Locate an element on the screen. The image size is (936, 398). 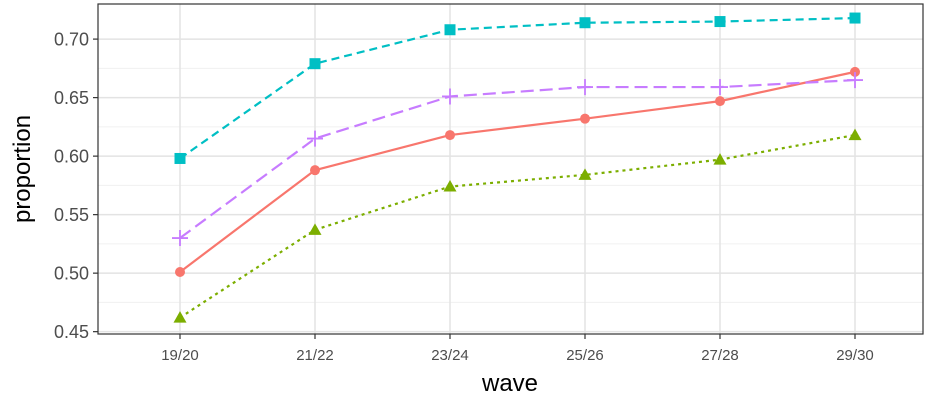
x-tick-label: 19/20 is located at coordinates (180, 355).